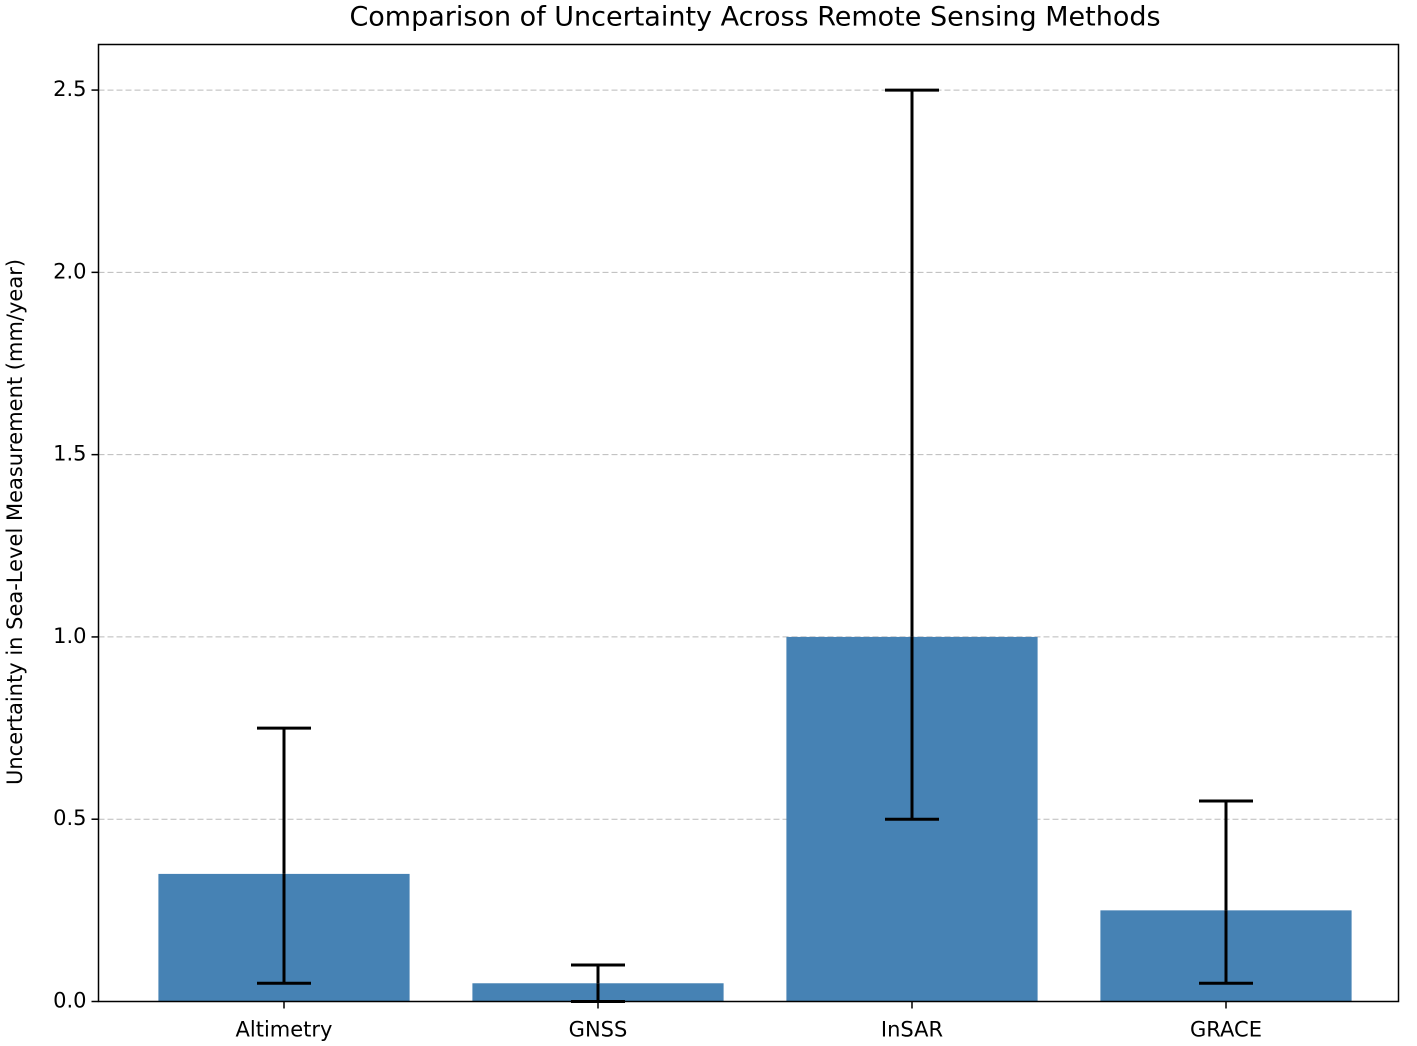  Describe the element at coordinates (69, 1001) in the screenshot. I see `y-tick-label: 0.0` at that location.